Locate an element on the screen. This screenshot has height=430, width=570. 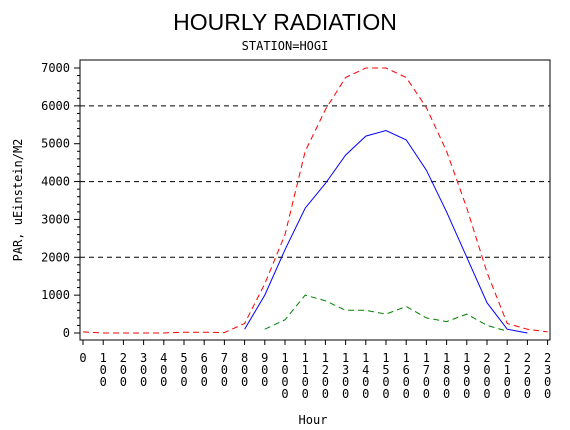
y-tick-label: 3000 is located at coordinates (55, 219).